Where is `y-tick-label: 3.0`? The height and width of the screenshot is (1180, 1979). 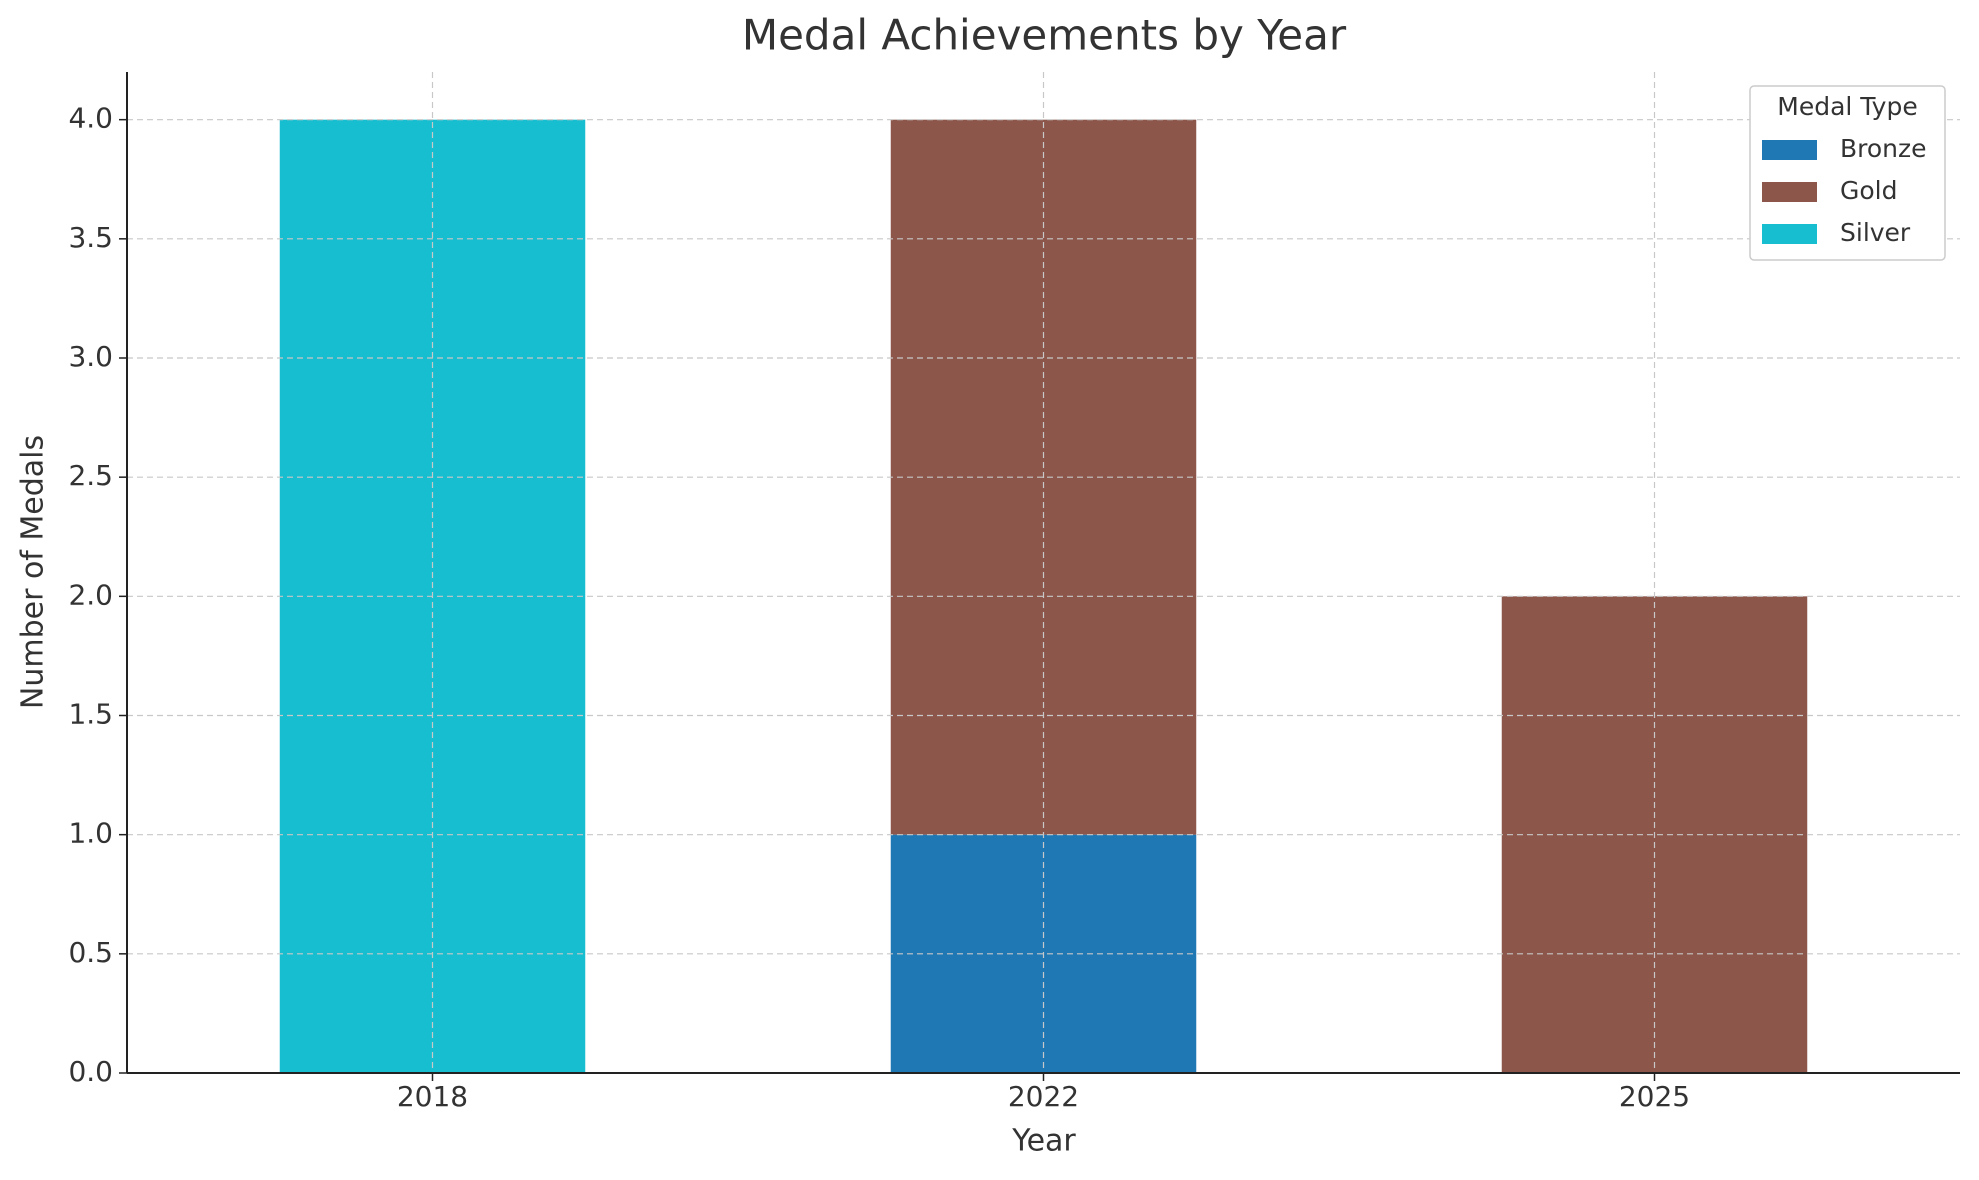 y-tick-label: 3.0 is located at coordinates (90, 356).